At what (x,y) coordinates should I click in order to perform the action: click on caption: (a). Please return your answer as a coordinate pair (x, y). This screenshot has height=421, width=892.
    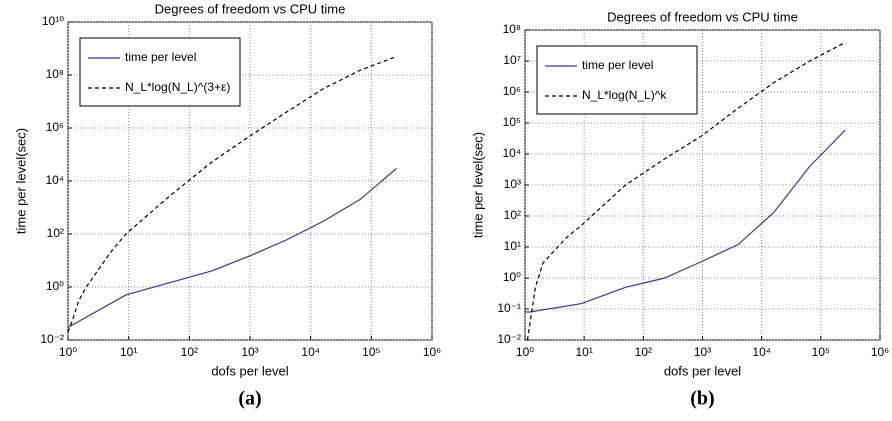
    Looking at the image, I should click on (249, 399).